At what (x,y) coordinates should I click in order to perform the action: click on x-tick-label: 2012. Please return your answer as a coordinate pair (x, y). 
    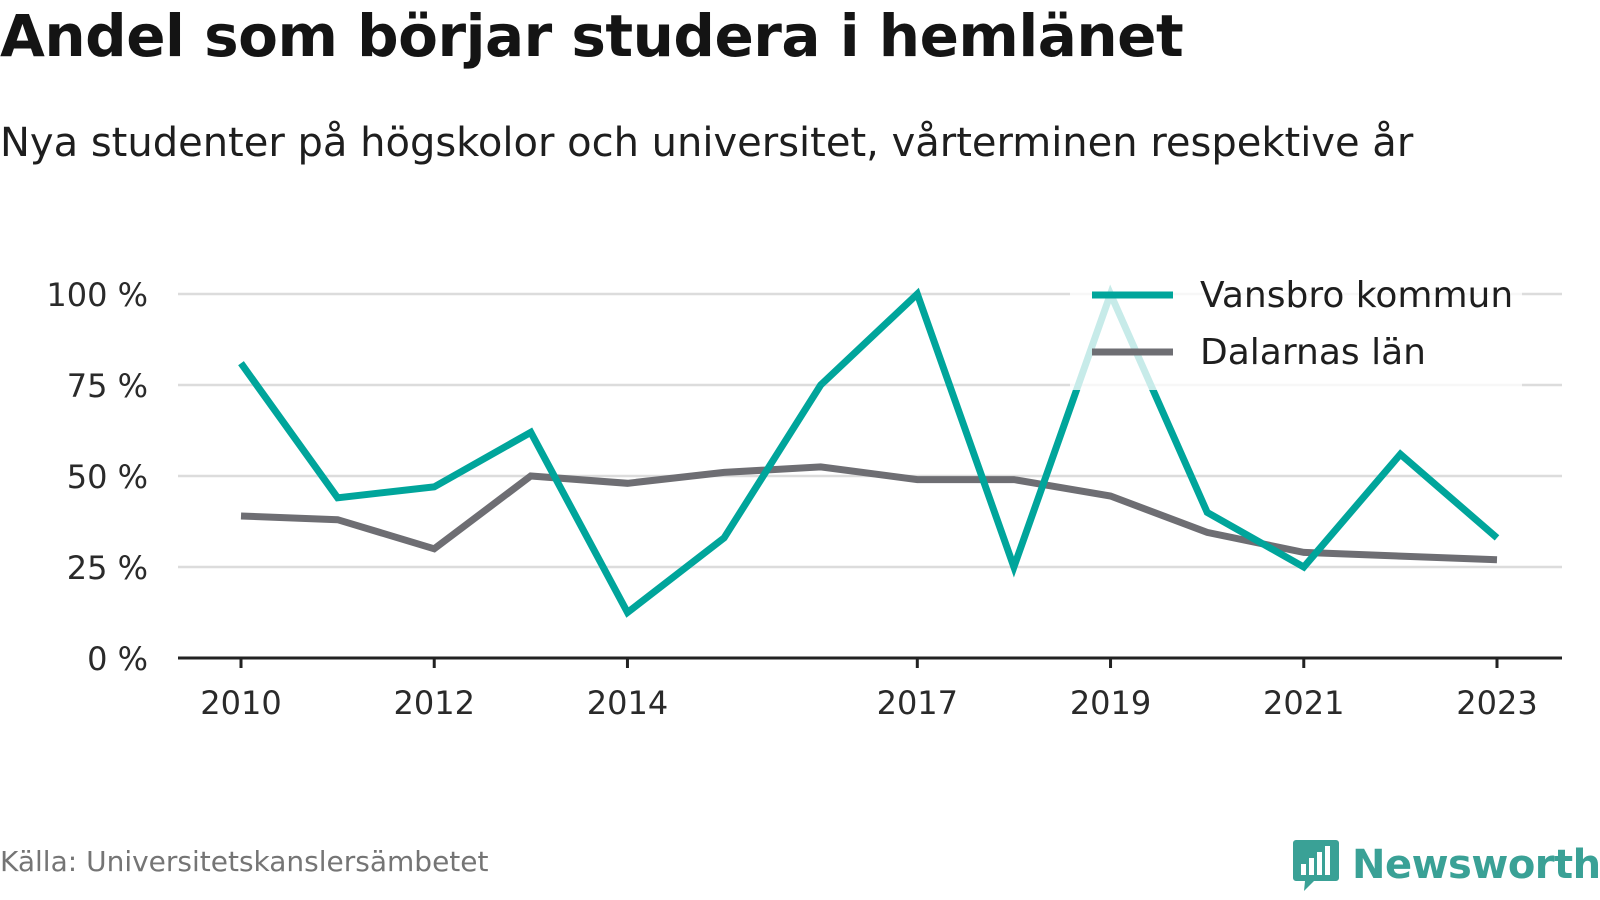
    Looking at the image, I should click on (434, 703).